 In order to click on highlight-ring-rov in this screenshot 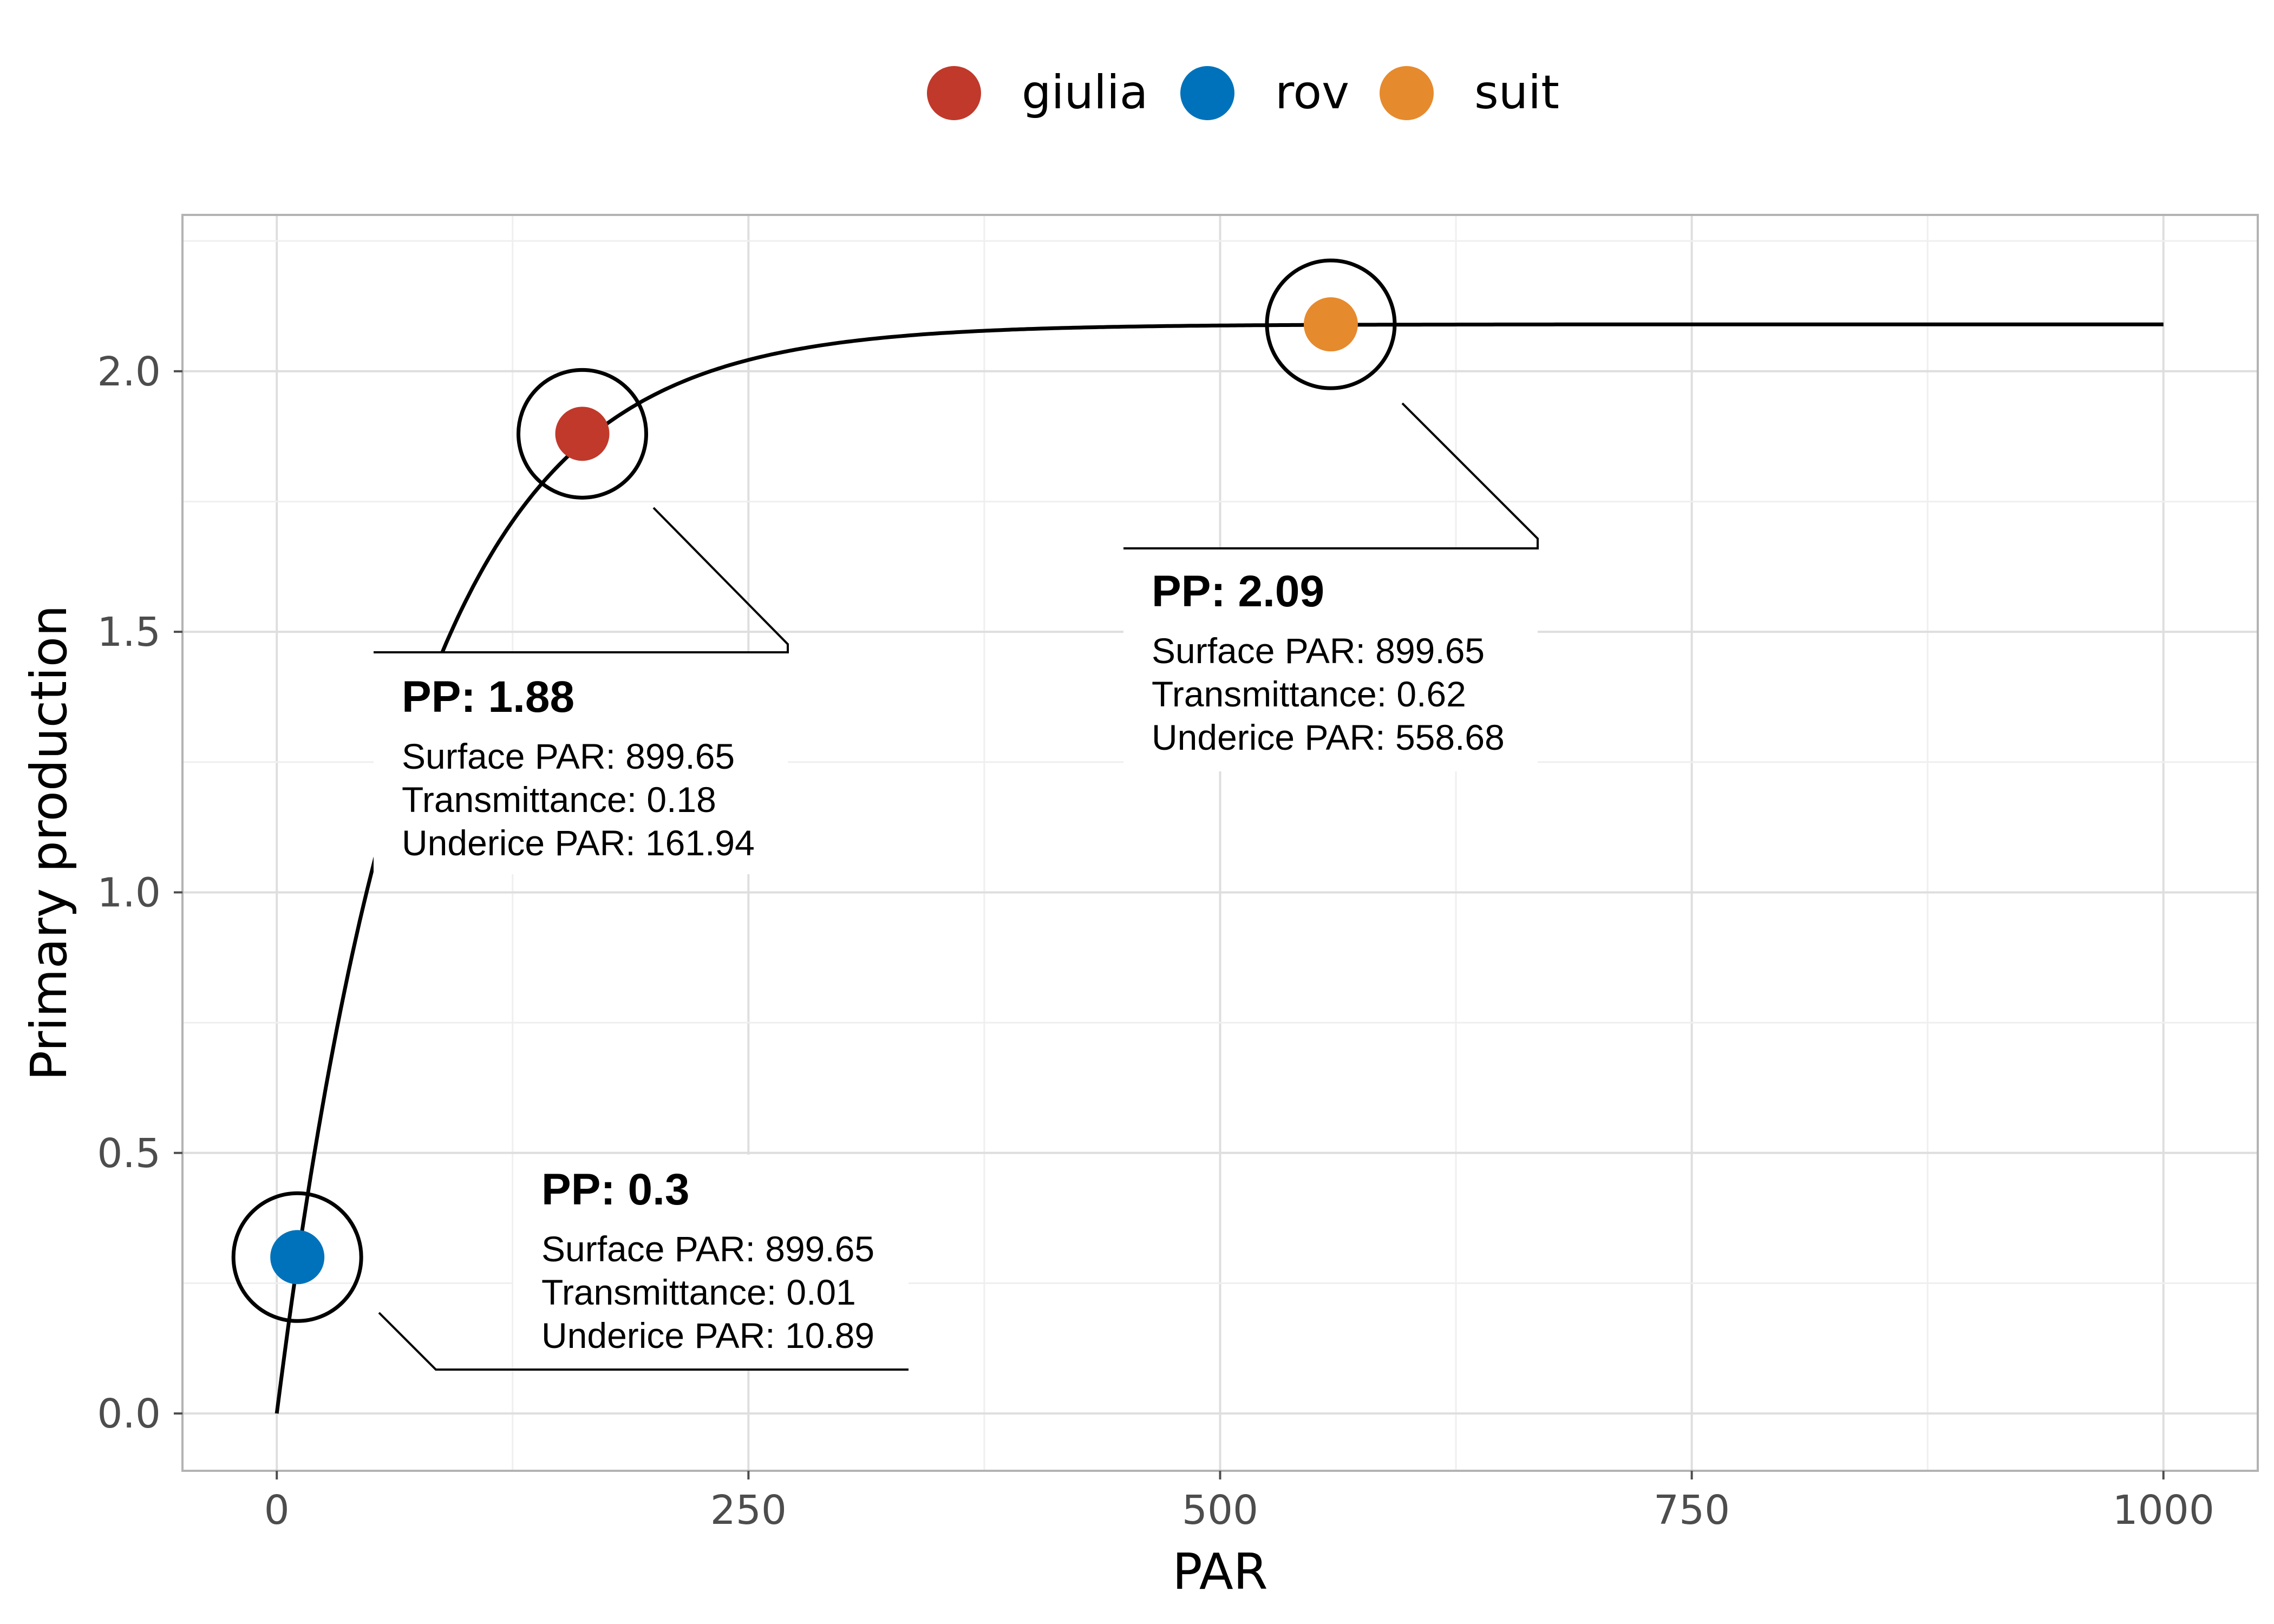, I will do `click(297, 1257)`.